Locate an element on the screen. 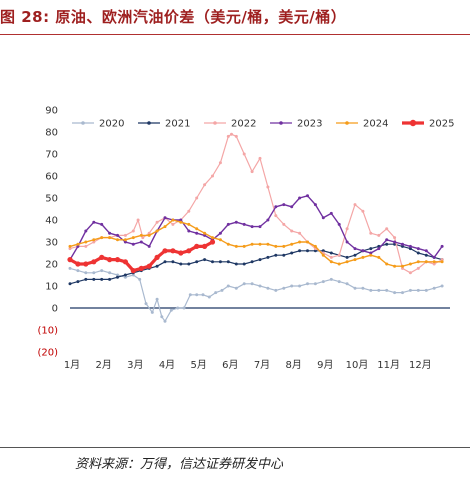 The width and height of the screenshot is (470, 480). x-tick-label: 12月 is located at coordinates (420, 365).